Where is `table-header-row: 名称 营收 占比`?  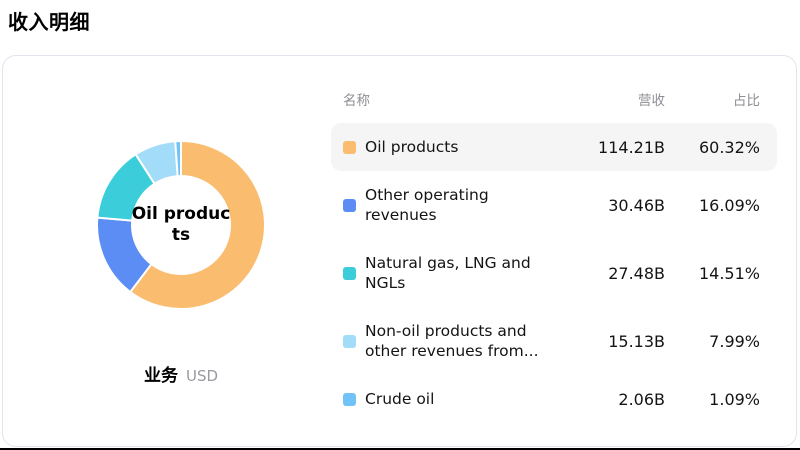 table-header-row: 名称 营收 占比 is located at coordinates (554, 99).